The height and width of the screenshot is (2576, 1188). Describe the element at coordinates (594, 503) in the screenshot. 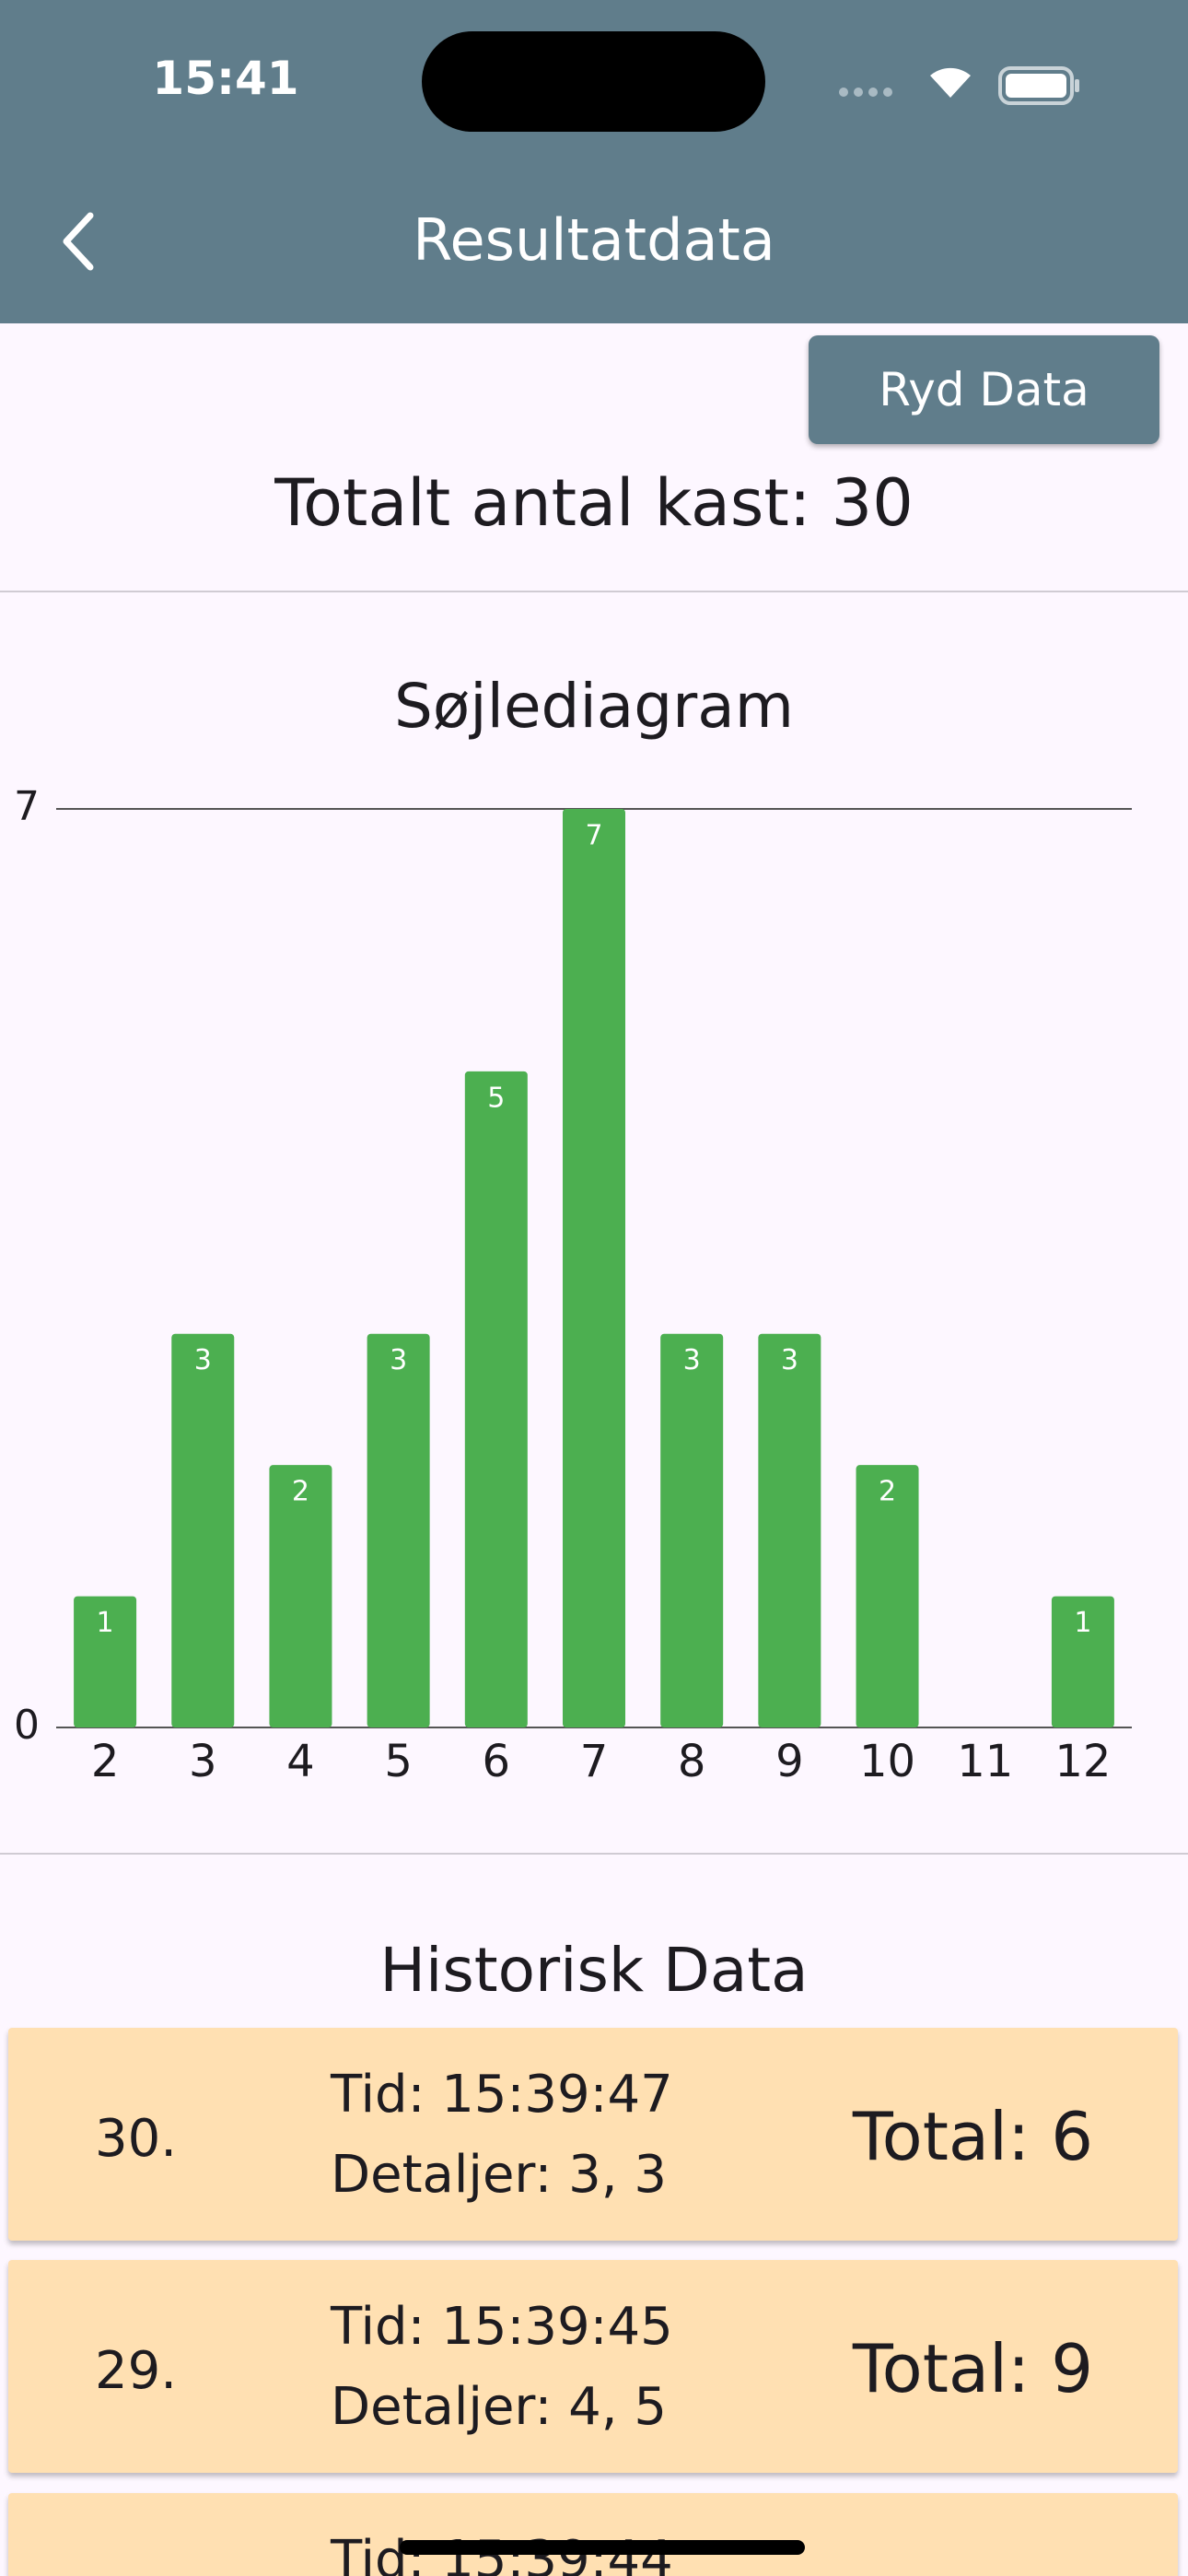

I see `total-throws: Totalt antal kast: 30` at that location.